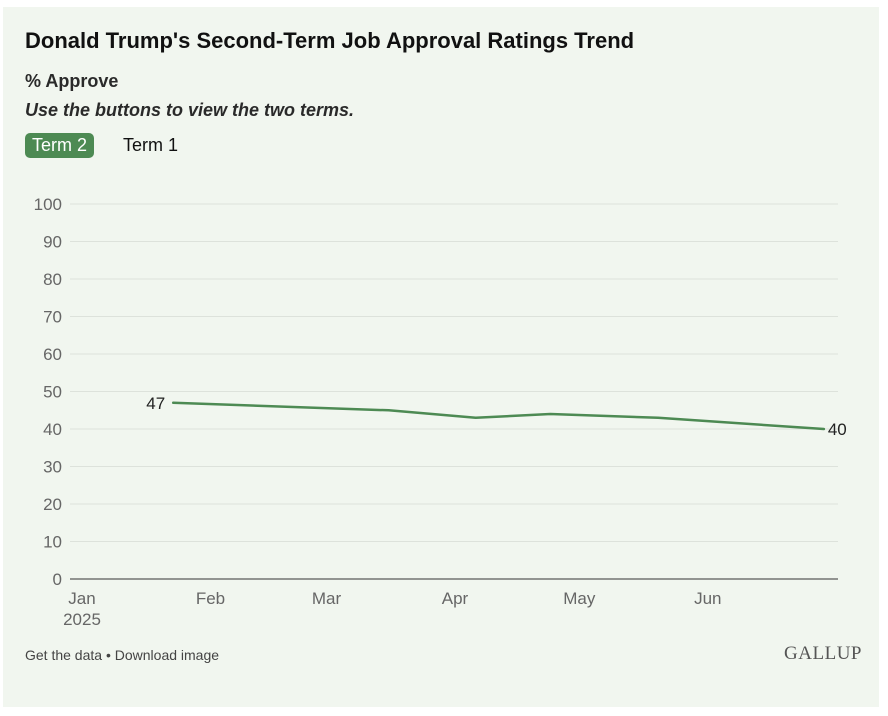 This screenshot has height=716, width=888. What do you see at coordinates (150, 145) in the screenshot?
I see `term-1-button: Term 1` at bounding box center [150, 145].